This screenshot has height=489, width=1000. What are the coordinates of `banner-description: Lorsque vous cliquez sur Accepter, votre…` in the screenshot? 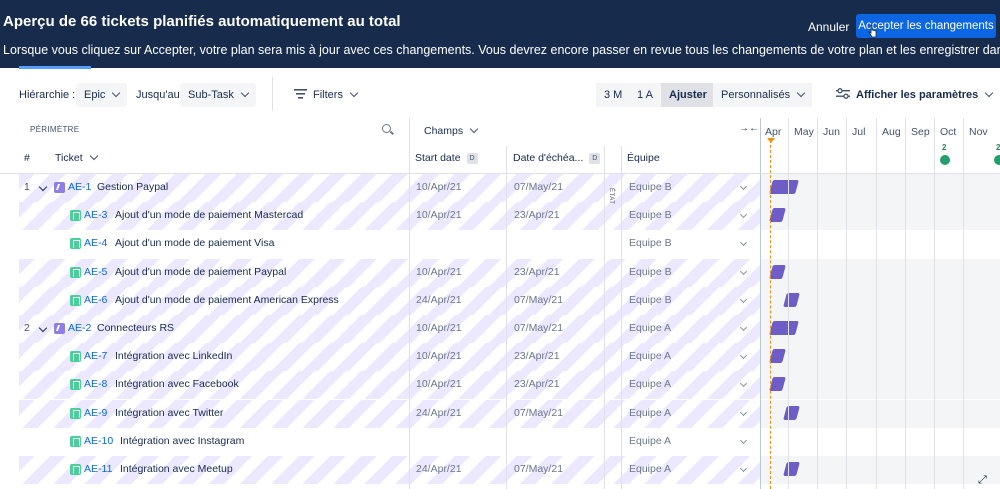 It's located at (501, 50).